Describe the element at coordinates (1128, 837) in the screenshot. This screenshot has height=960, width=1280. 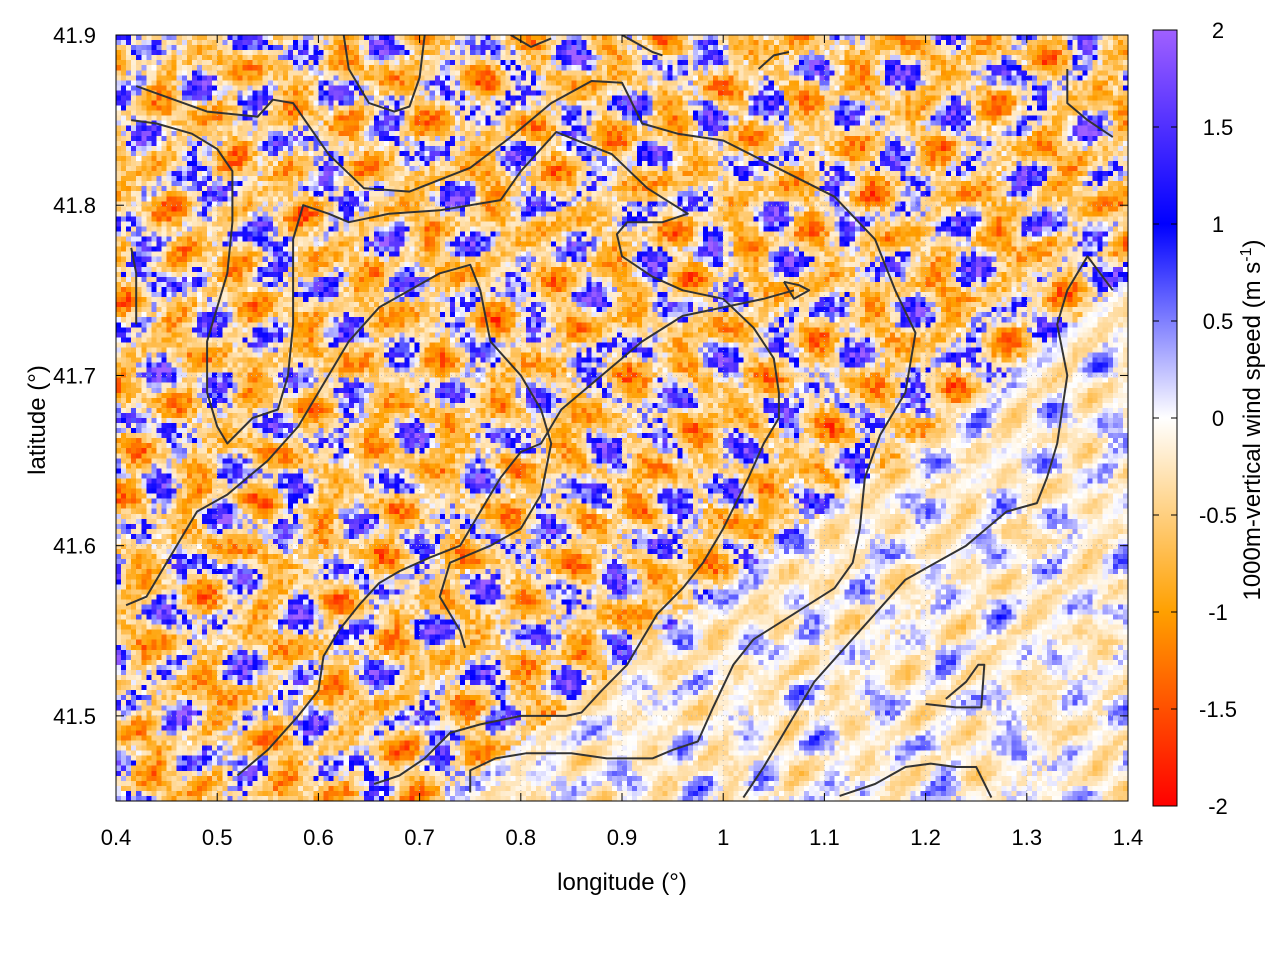
I see `x-tick-label: 1.4` at that location.